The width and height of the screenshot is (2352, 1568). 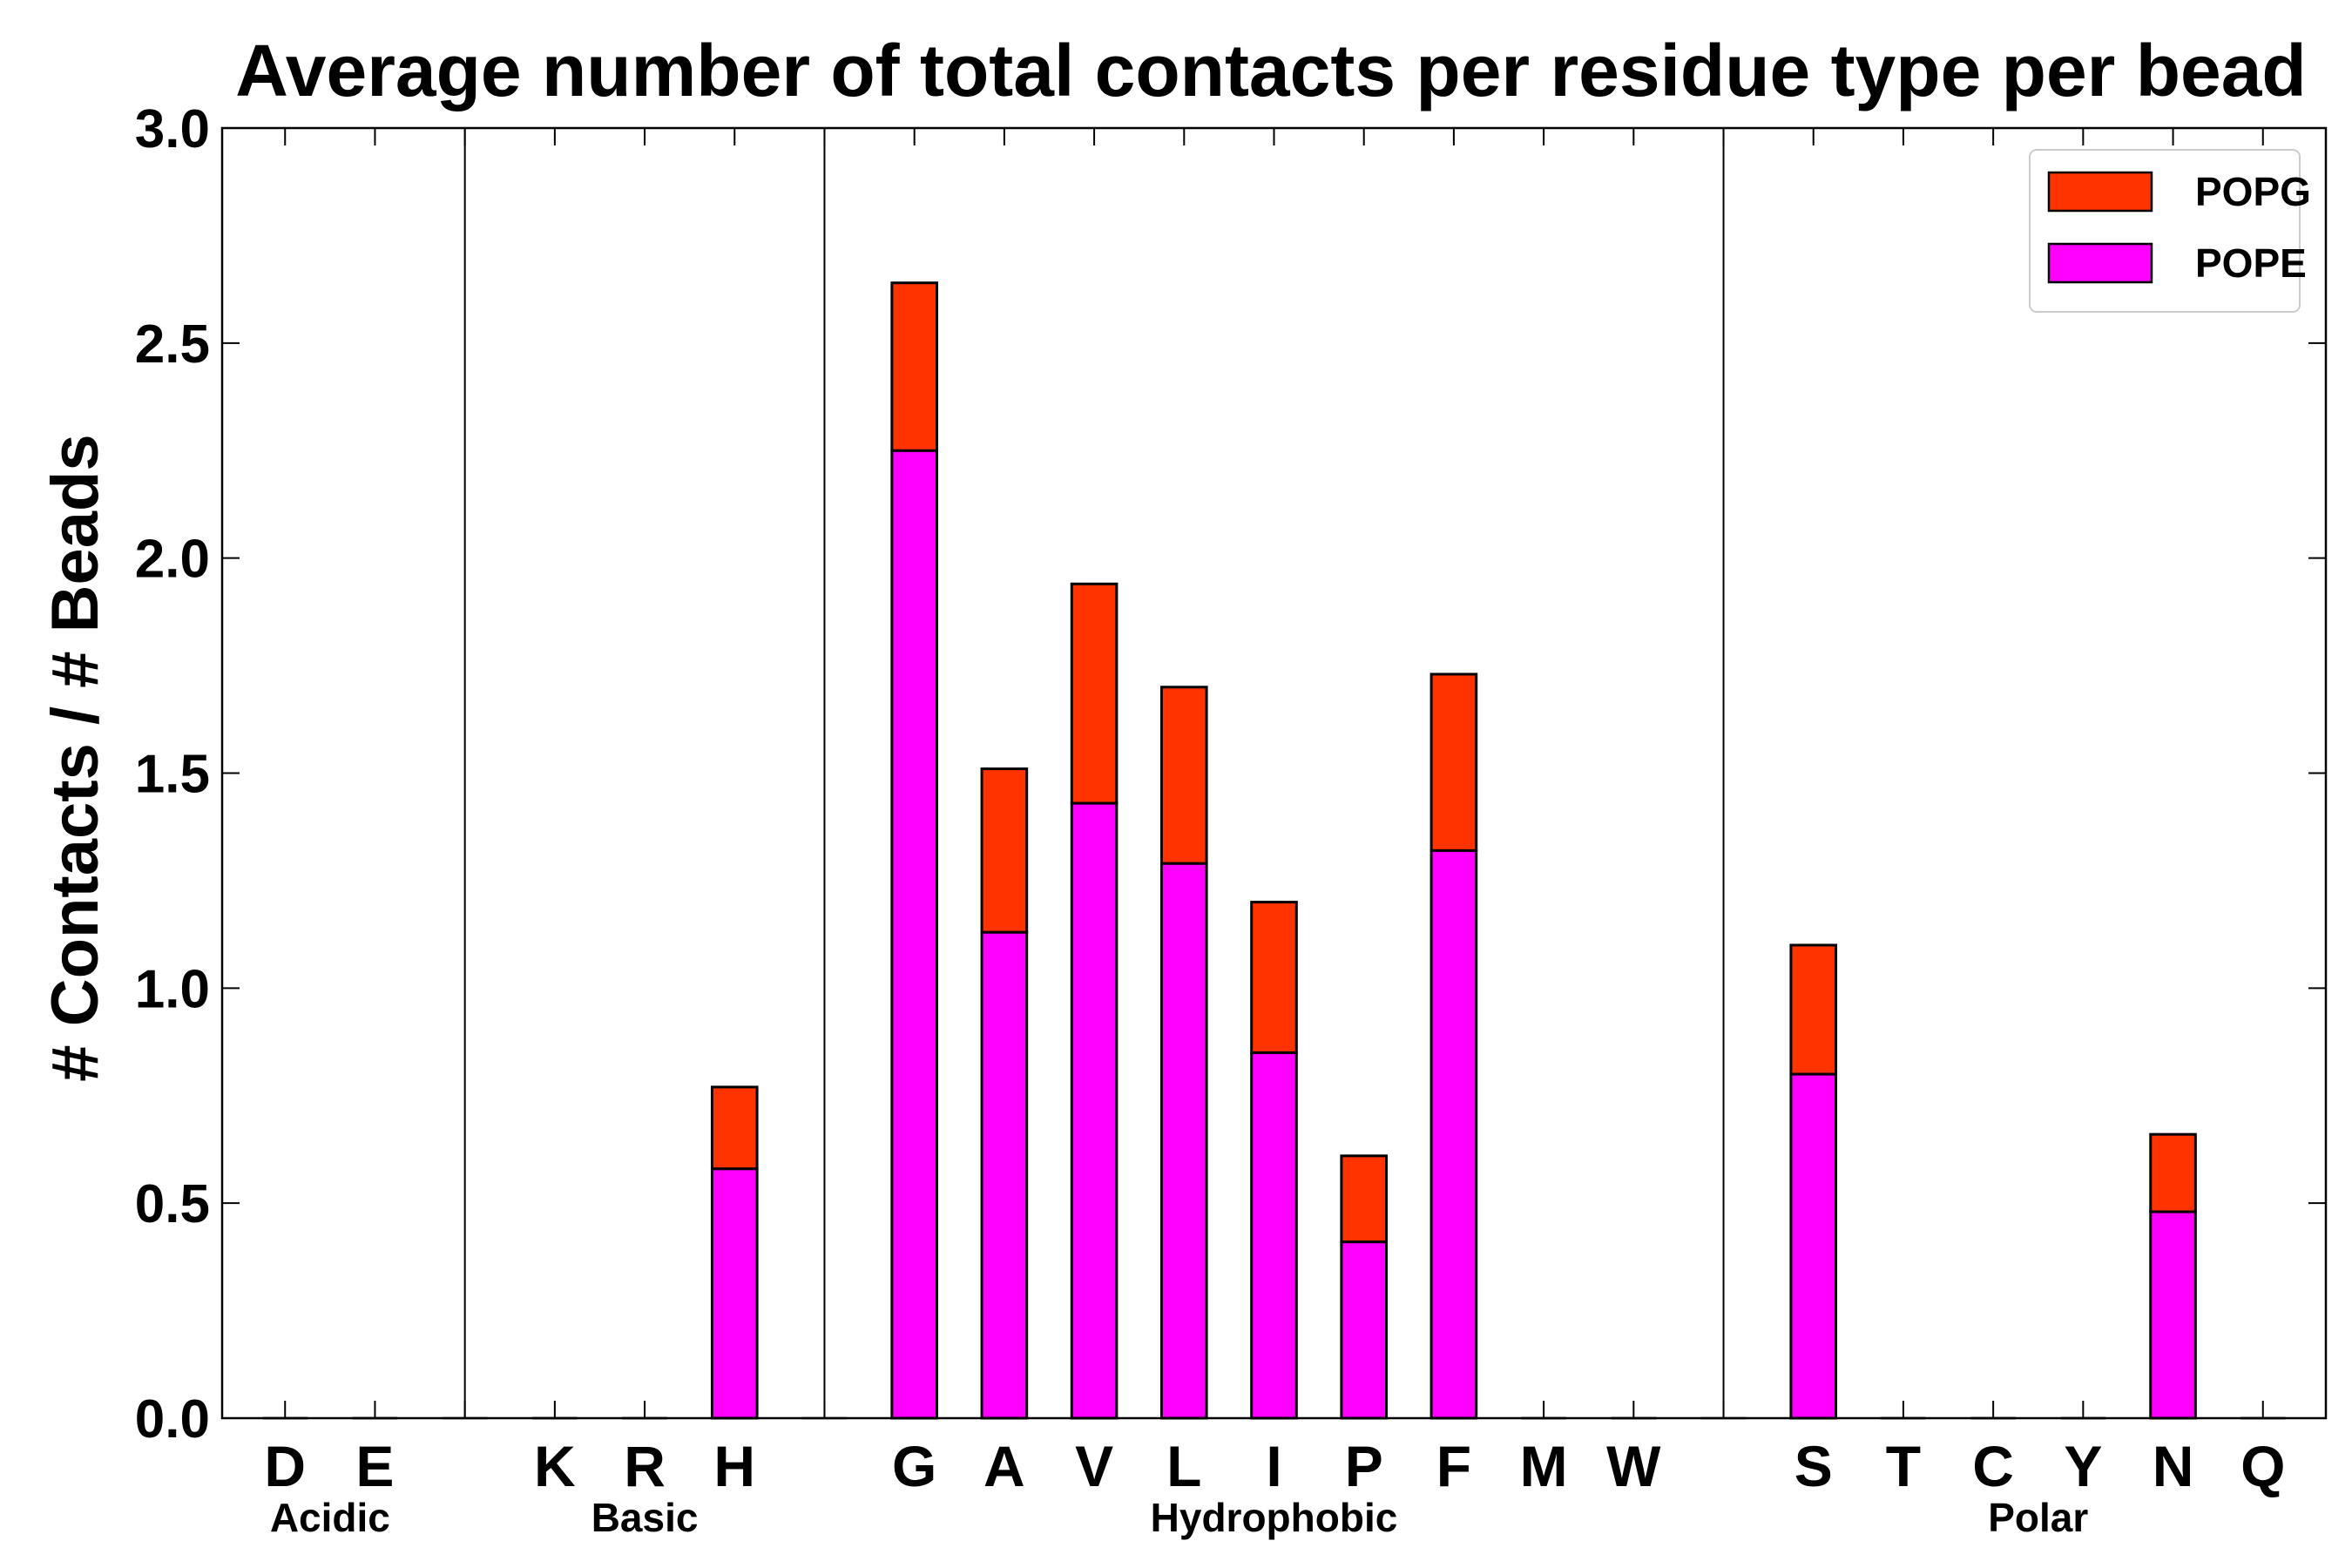 I want to click on x-tick-label-N: N, so click(x=2173, y=1466).